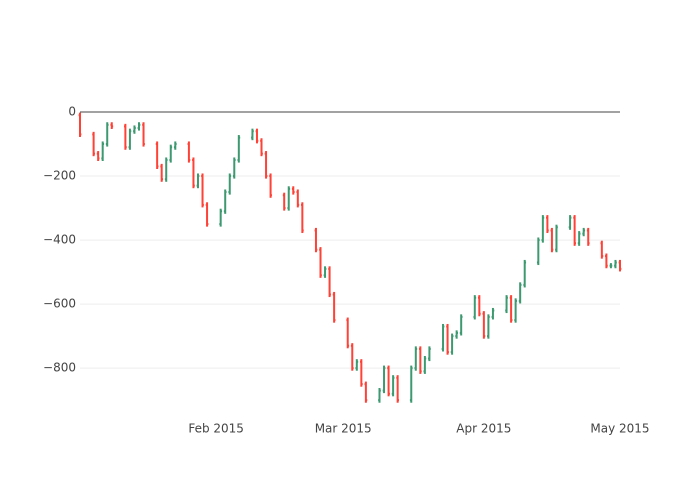 Image resolution: width=700 pixels, height=500 pixels. Describe the element at coordinates (59, 368) in the screenshot. I see `y-tick-label: −800` at that location.